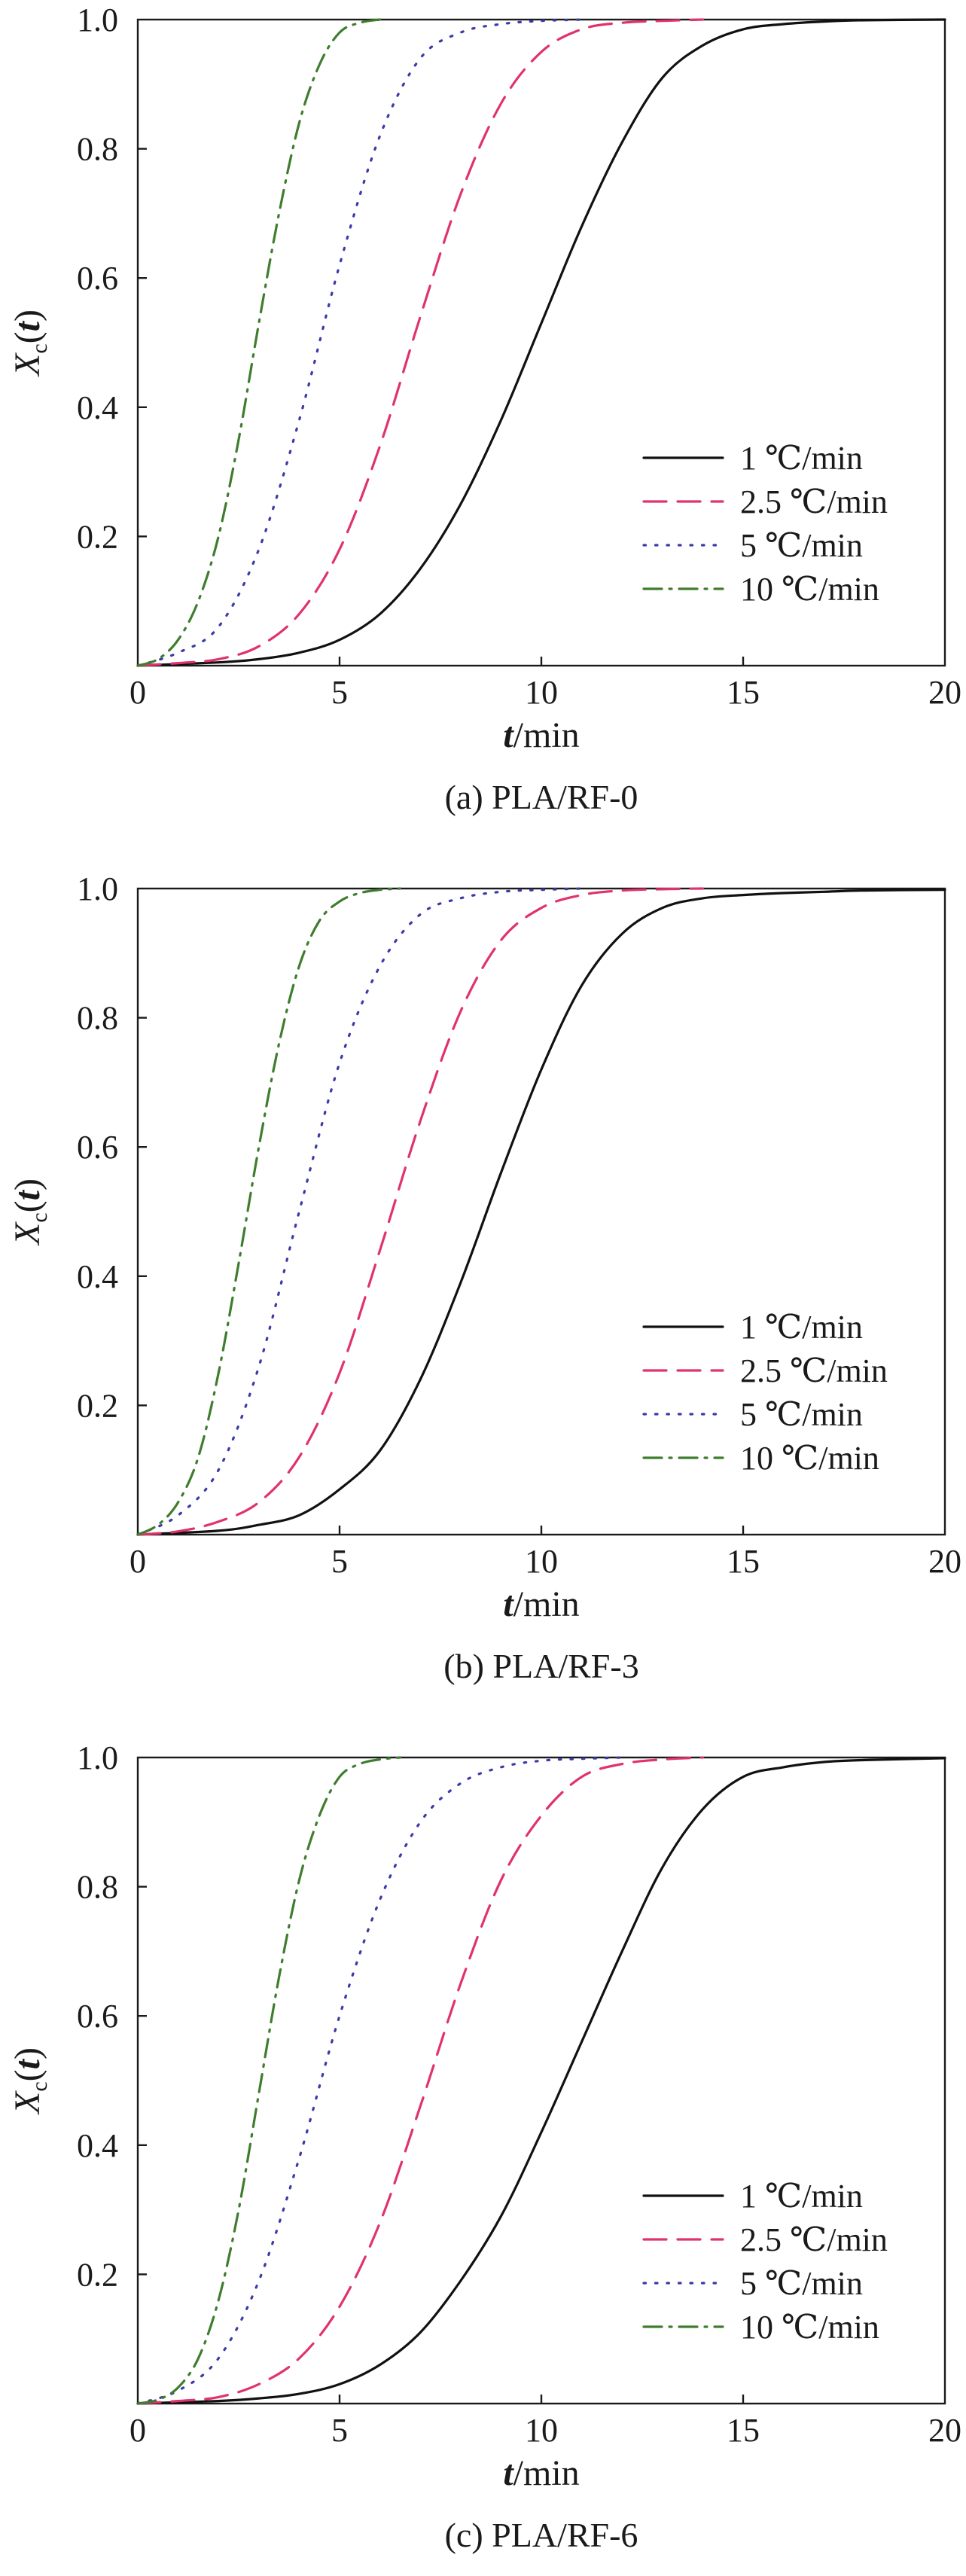 The height and width of the screenshot is (2576, 966). What do you see at coordinates (540, 1666) in the screenshot?
I see `panel-caption: (b) PLA/RF-3` at bounding box center [540, 1666].